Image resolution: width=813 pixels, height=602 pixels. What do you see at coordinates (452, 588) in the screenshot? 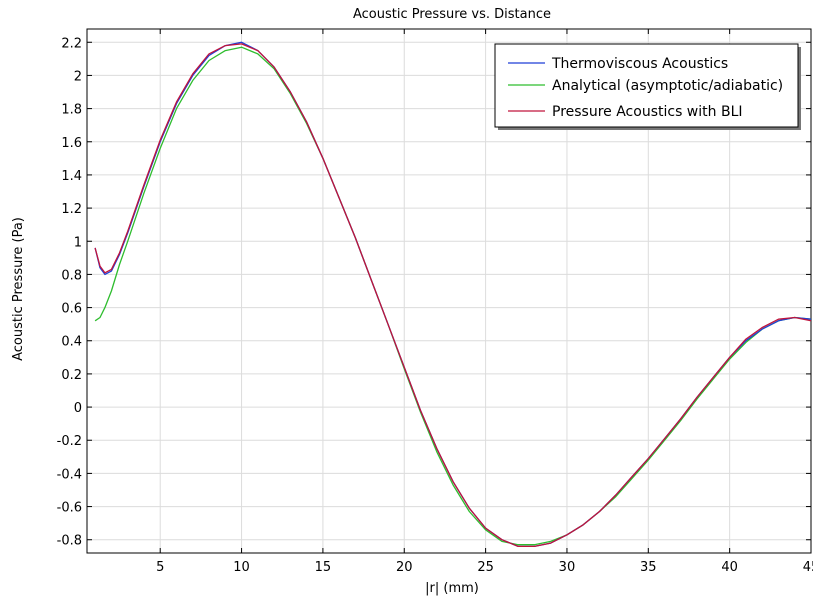
I see `x-axis-label: |r| (mm)` at bounding box center [452, 588].